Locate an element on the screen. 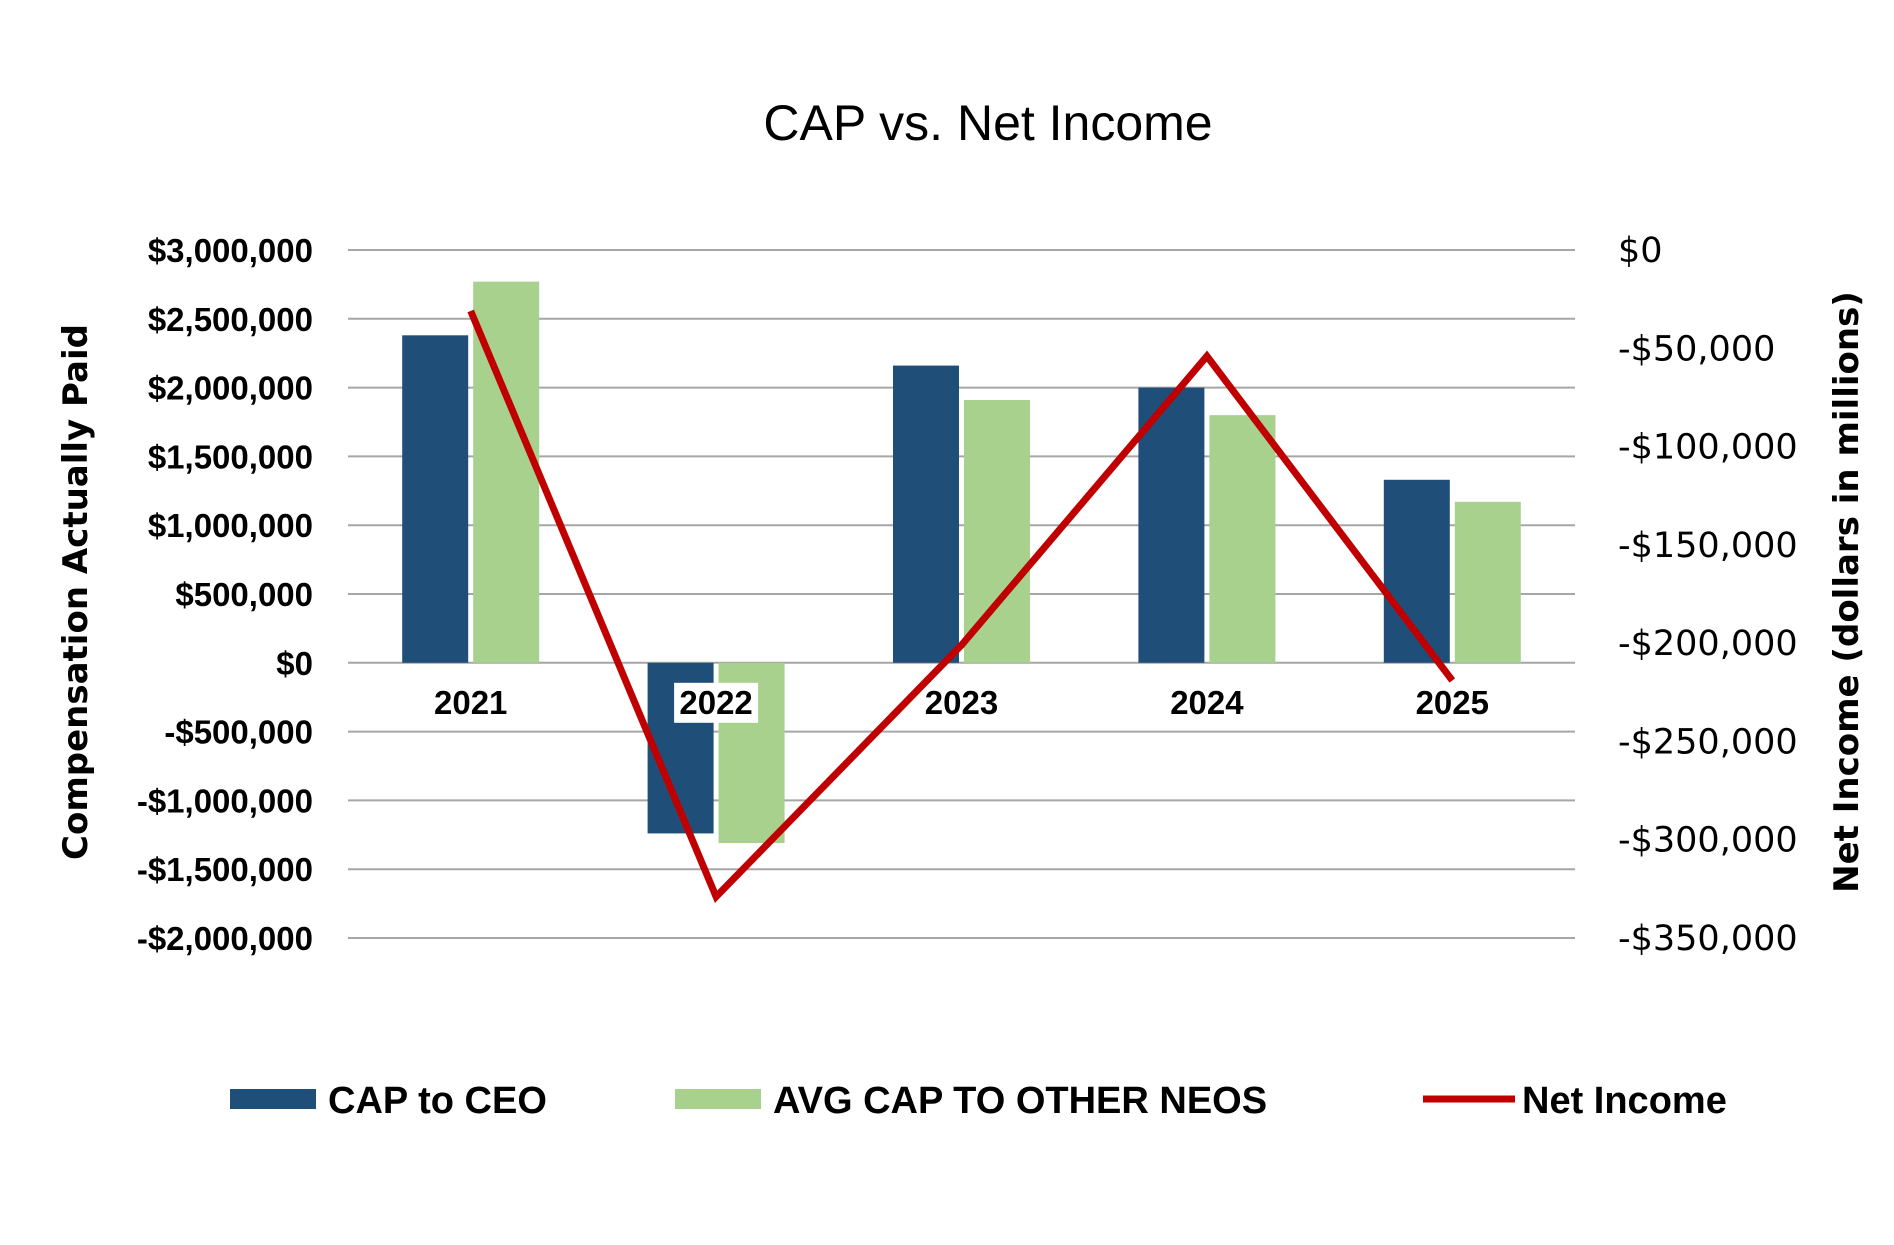 The height and width of the screenshot is (1245, 1894). left-tick-label: $2,500,000 is located at coordinates (230, 319).